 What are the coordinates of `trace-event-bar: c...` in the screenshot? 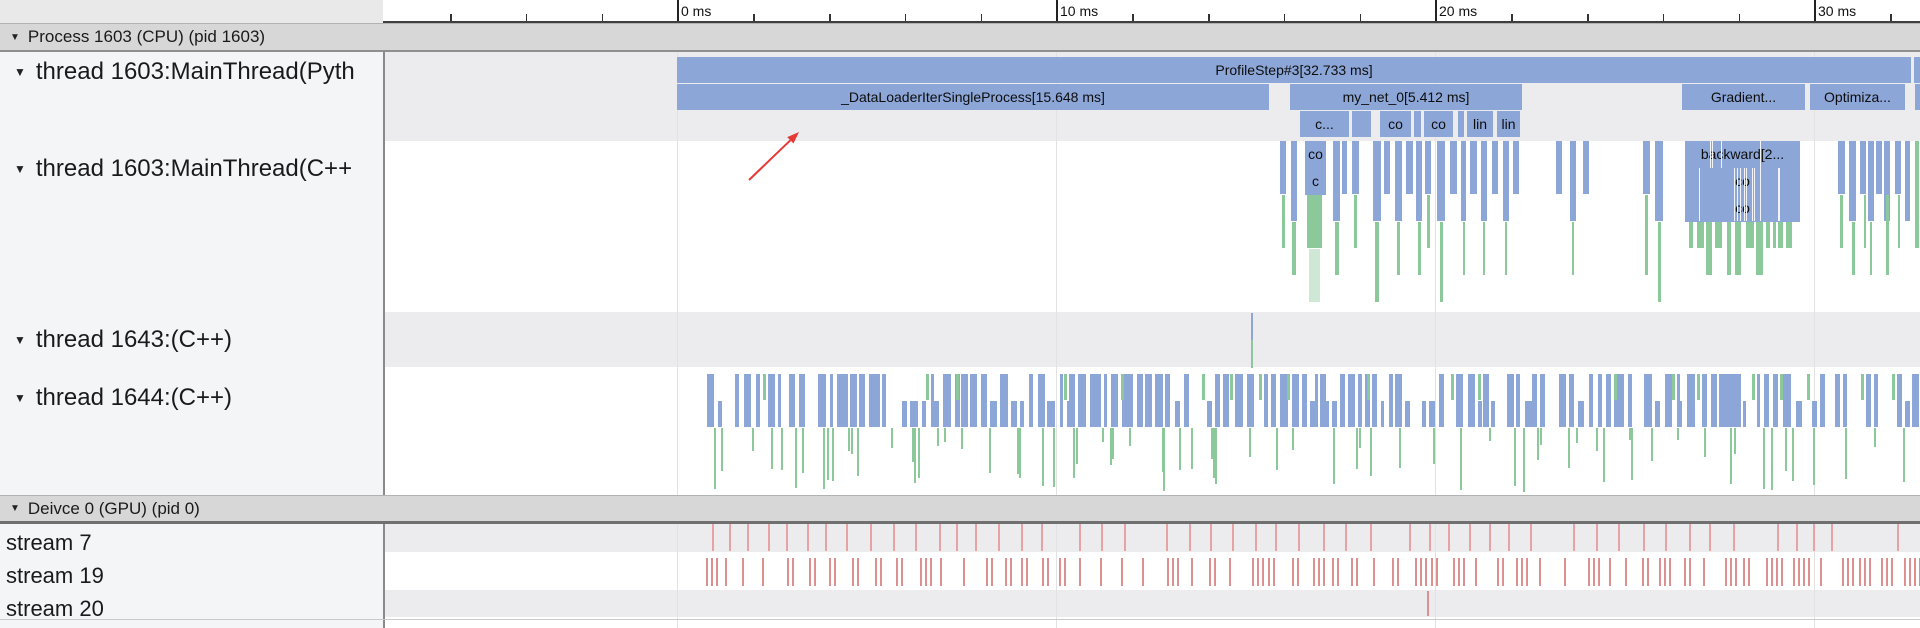 It's located at (1324, 124).